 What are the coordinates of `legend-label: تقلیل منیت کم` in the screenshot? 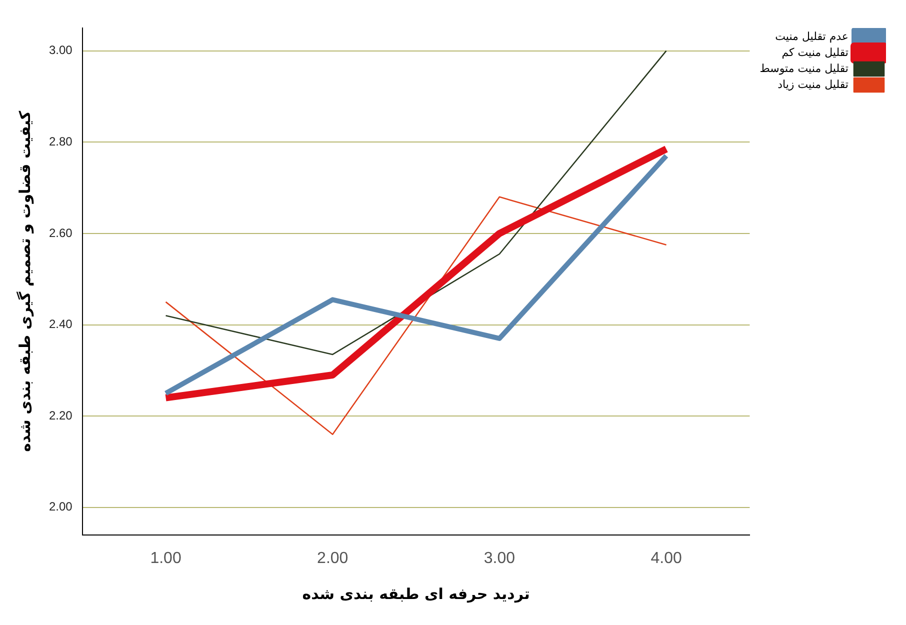 It's located at (815, 52).